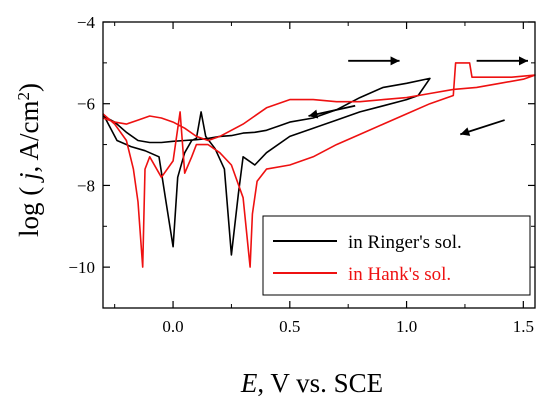 Image resolution: width=550 pixels, height=405 pixels. Describe the element at coordinates (29, 177) in the screenshot. I see `y-axis-label-variable: j` at that location.